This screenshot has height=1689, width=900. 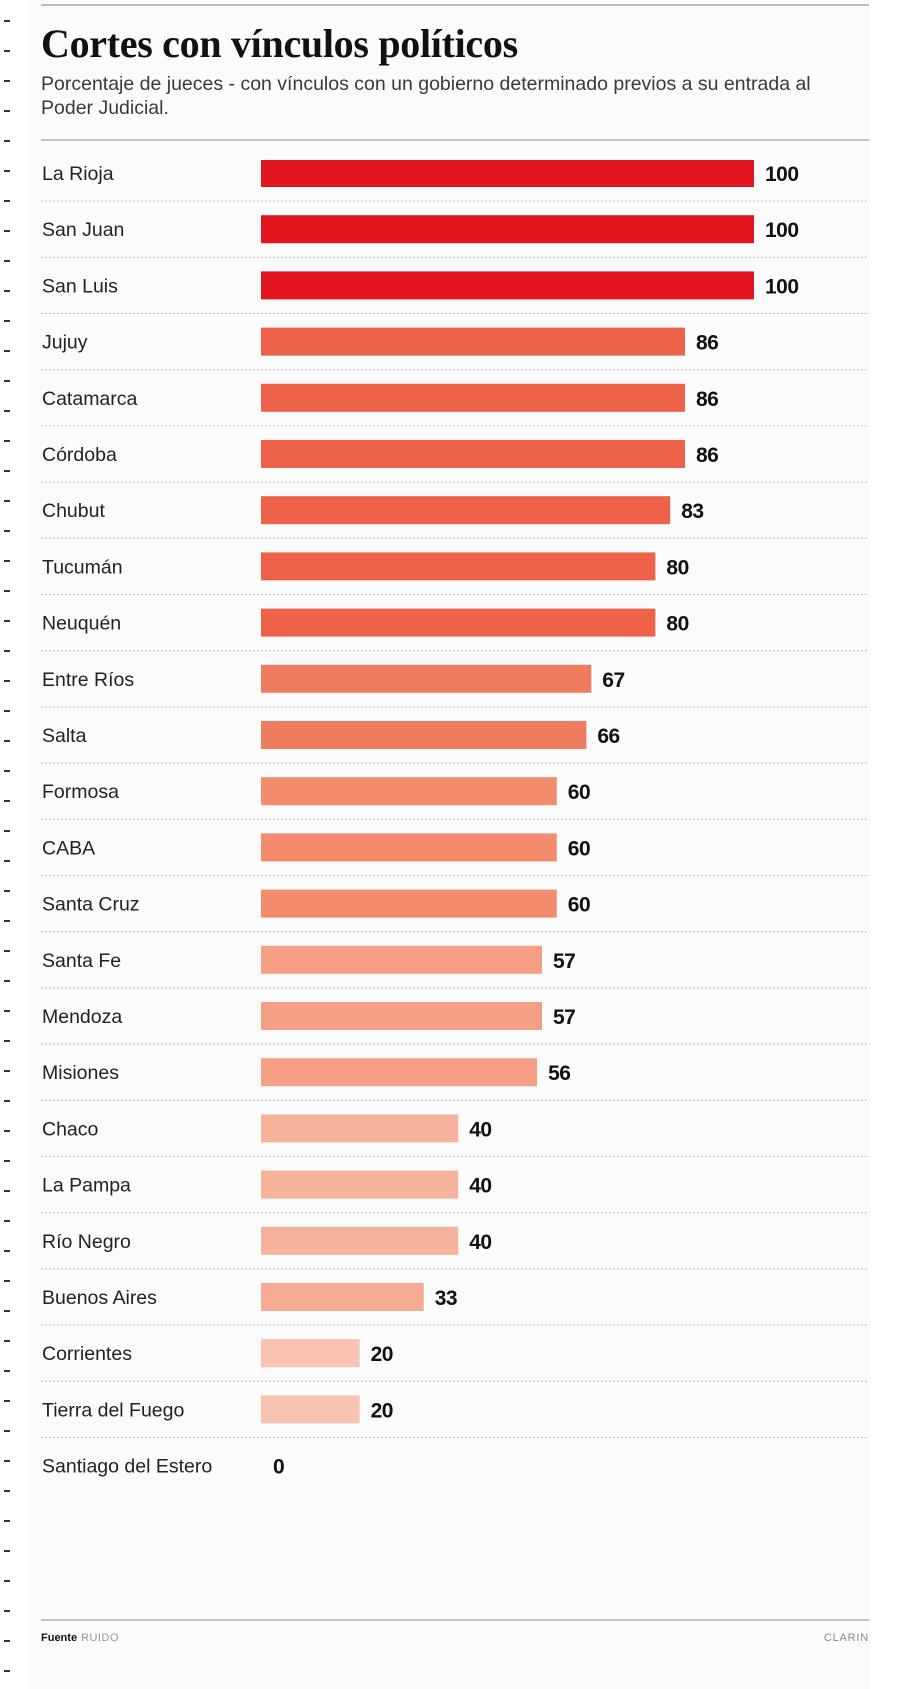 I want to click on category-label: Catamarca, so click(x=90, y=399).